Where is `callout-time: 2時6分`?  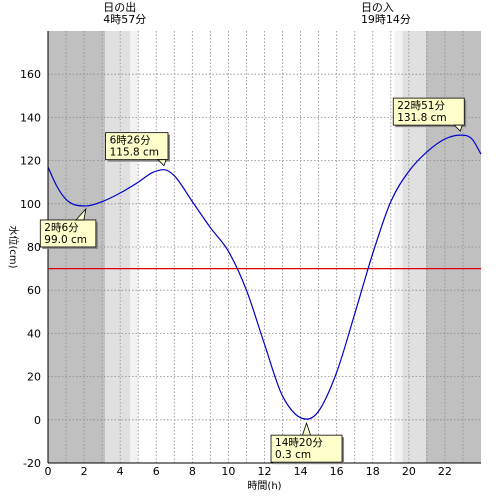 callout-time: 2時6分 is located at coordinates (61, 228).